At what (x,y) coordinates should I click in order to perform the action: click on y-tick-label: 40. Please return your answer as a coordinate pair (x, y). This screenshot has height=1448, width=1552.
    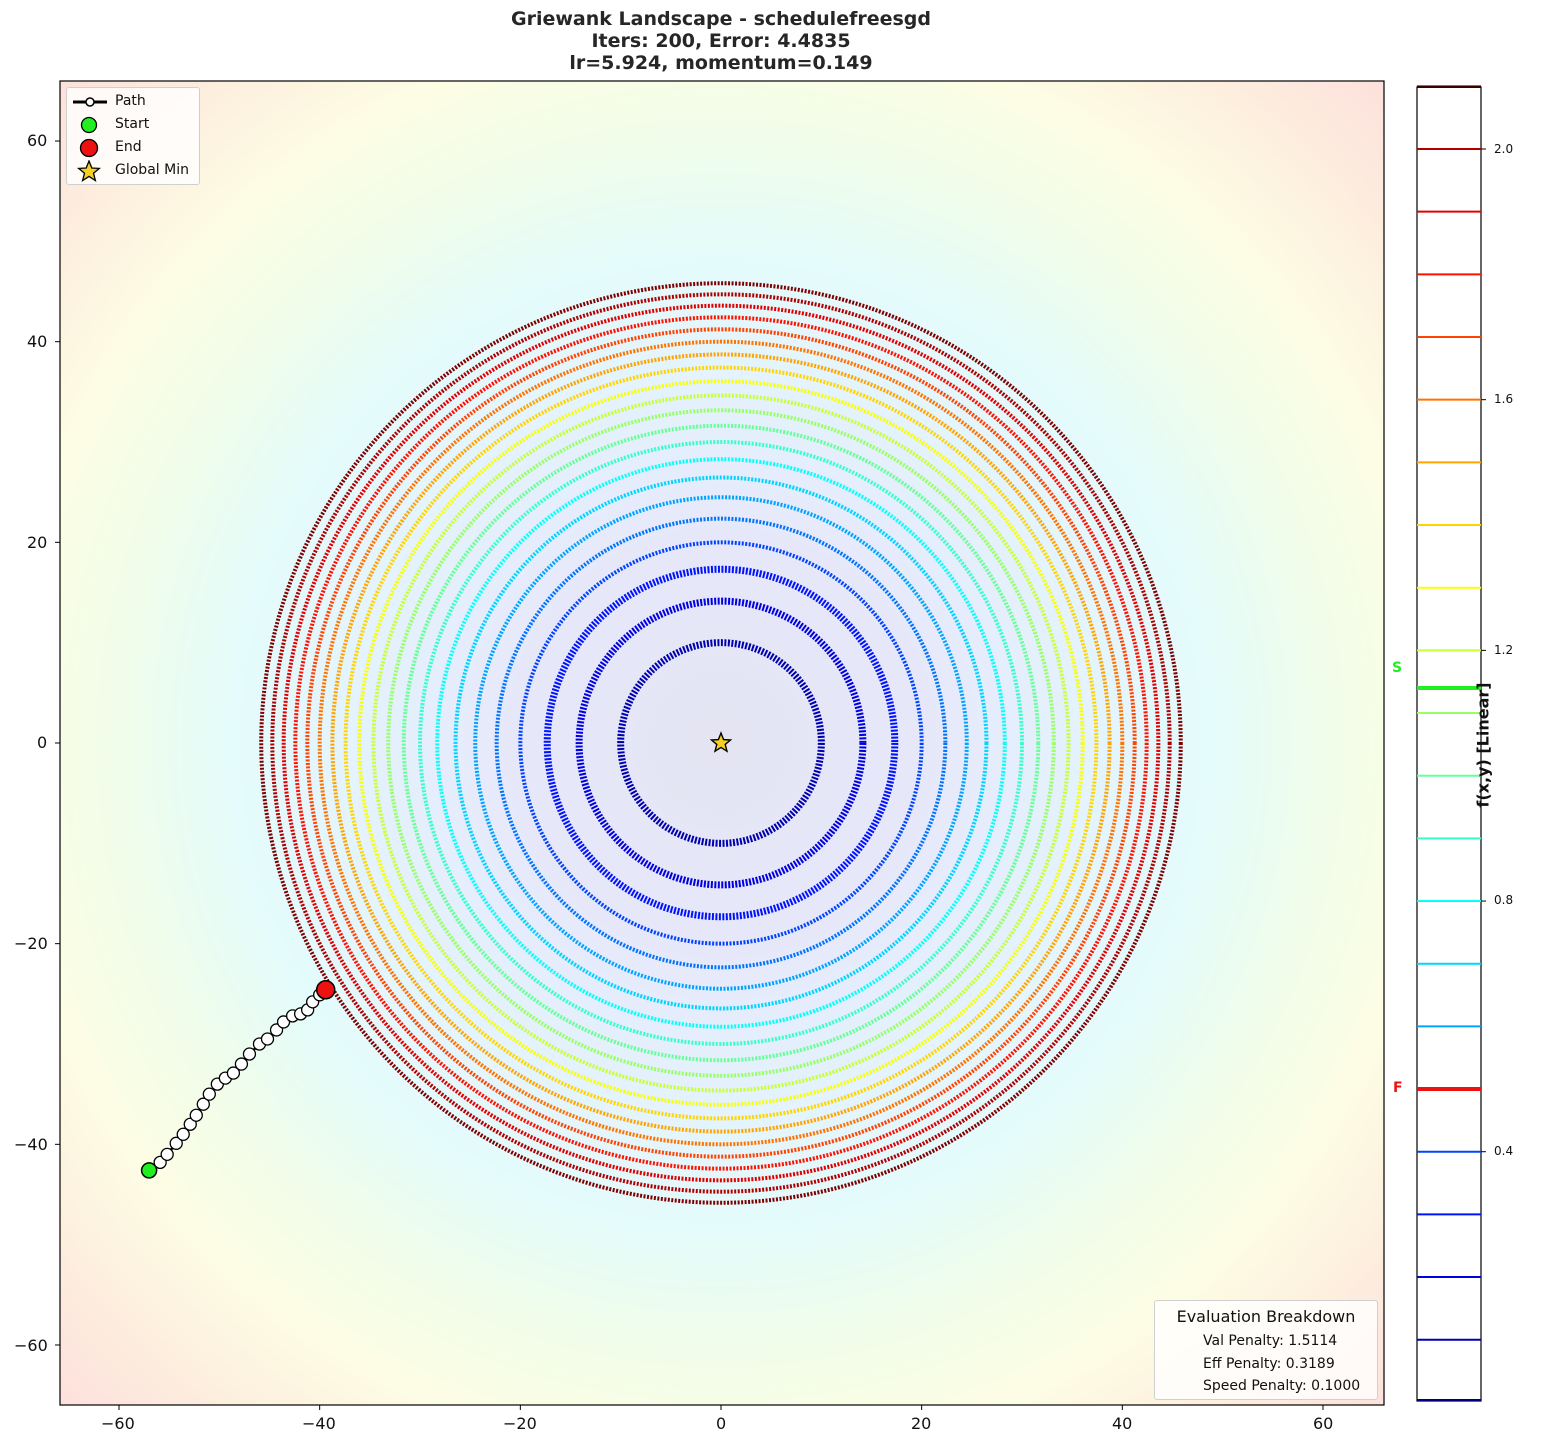
    Looking at the image, I should click on (37, 341).